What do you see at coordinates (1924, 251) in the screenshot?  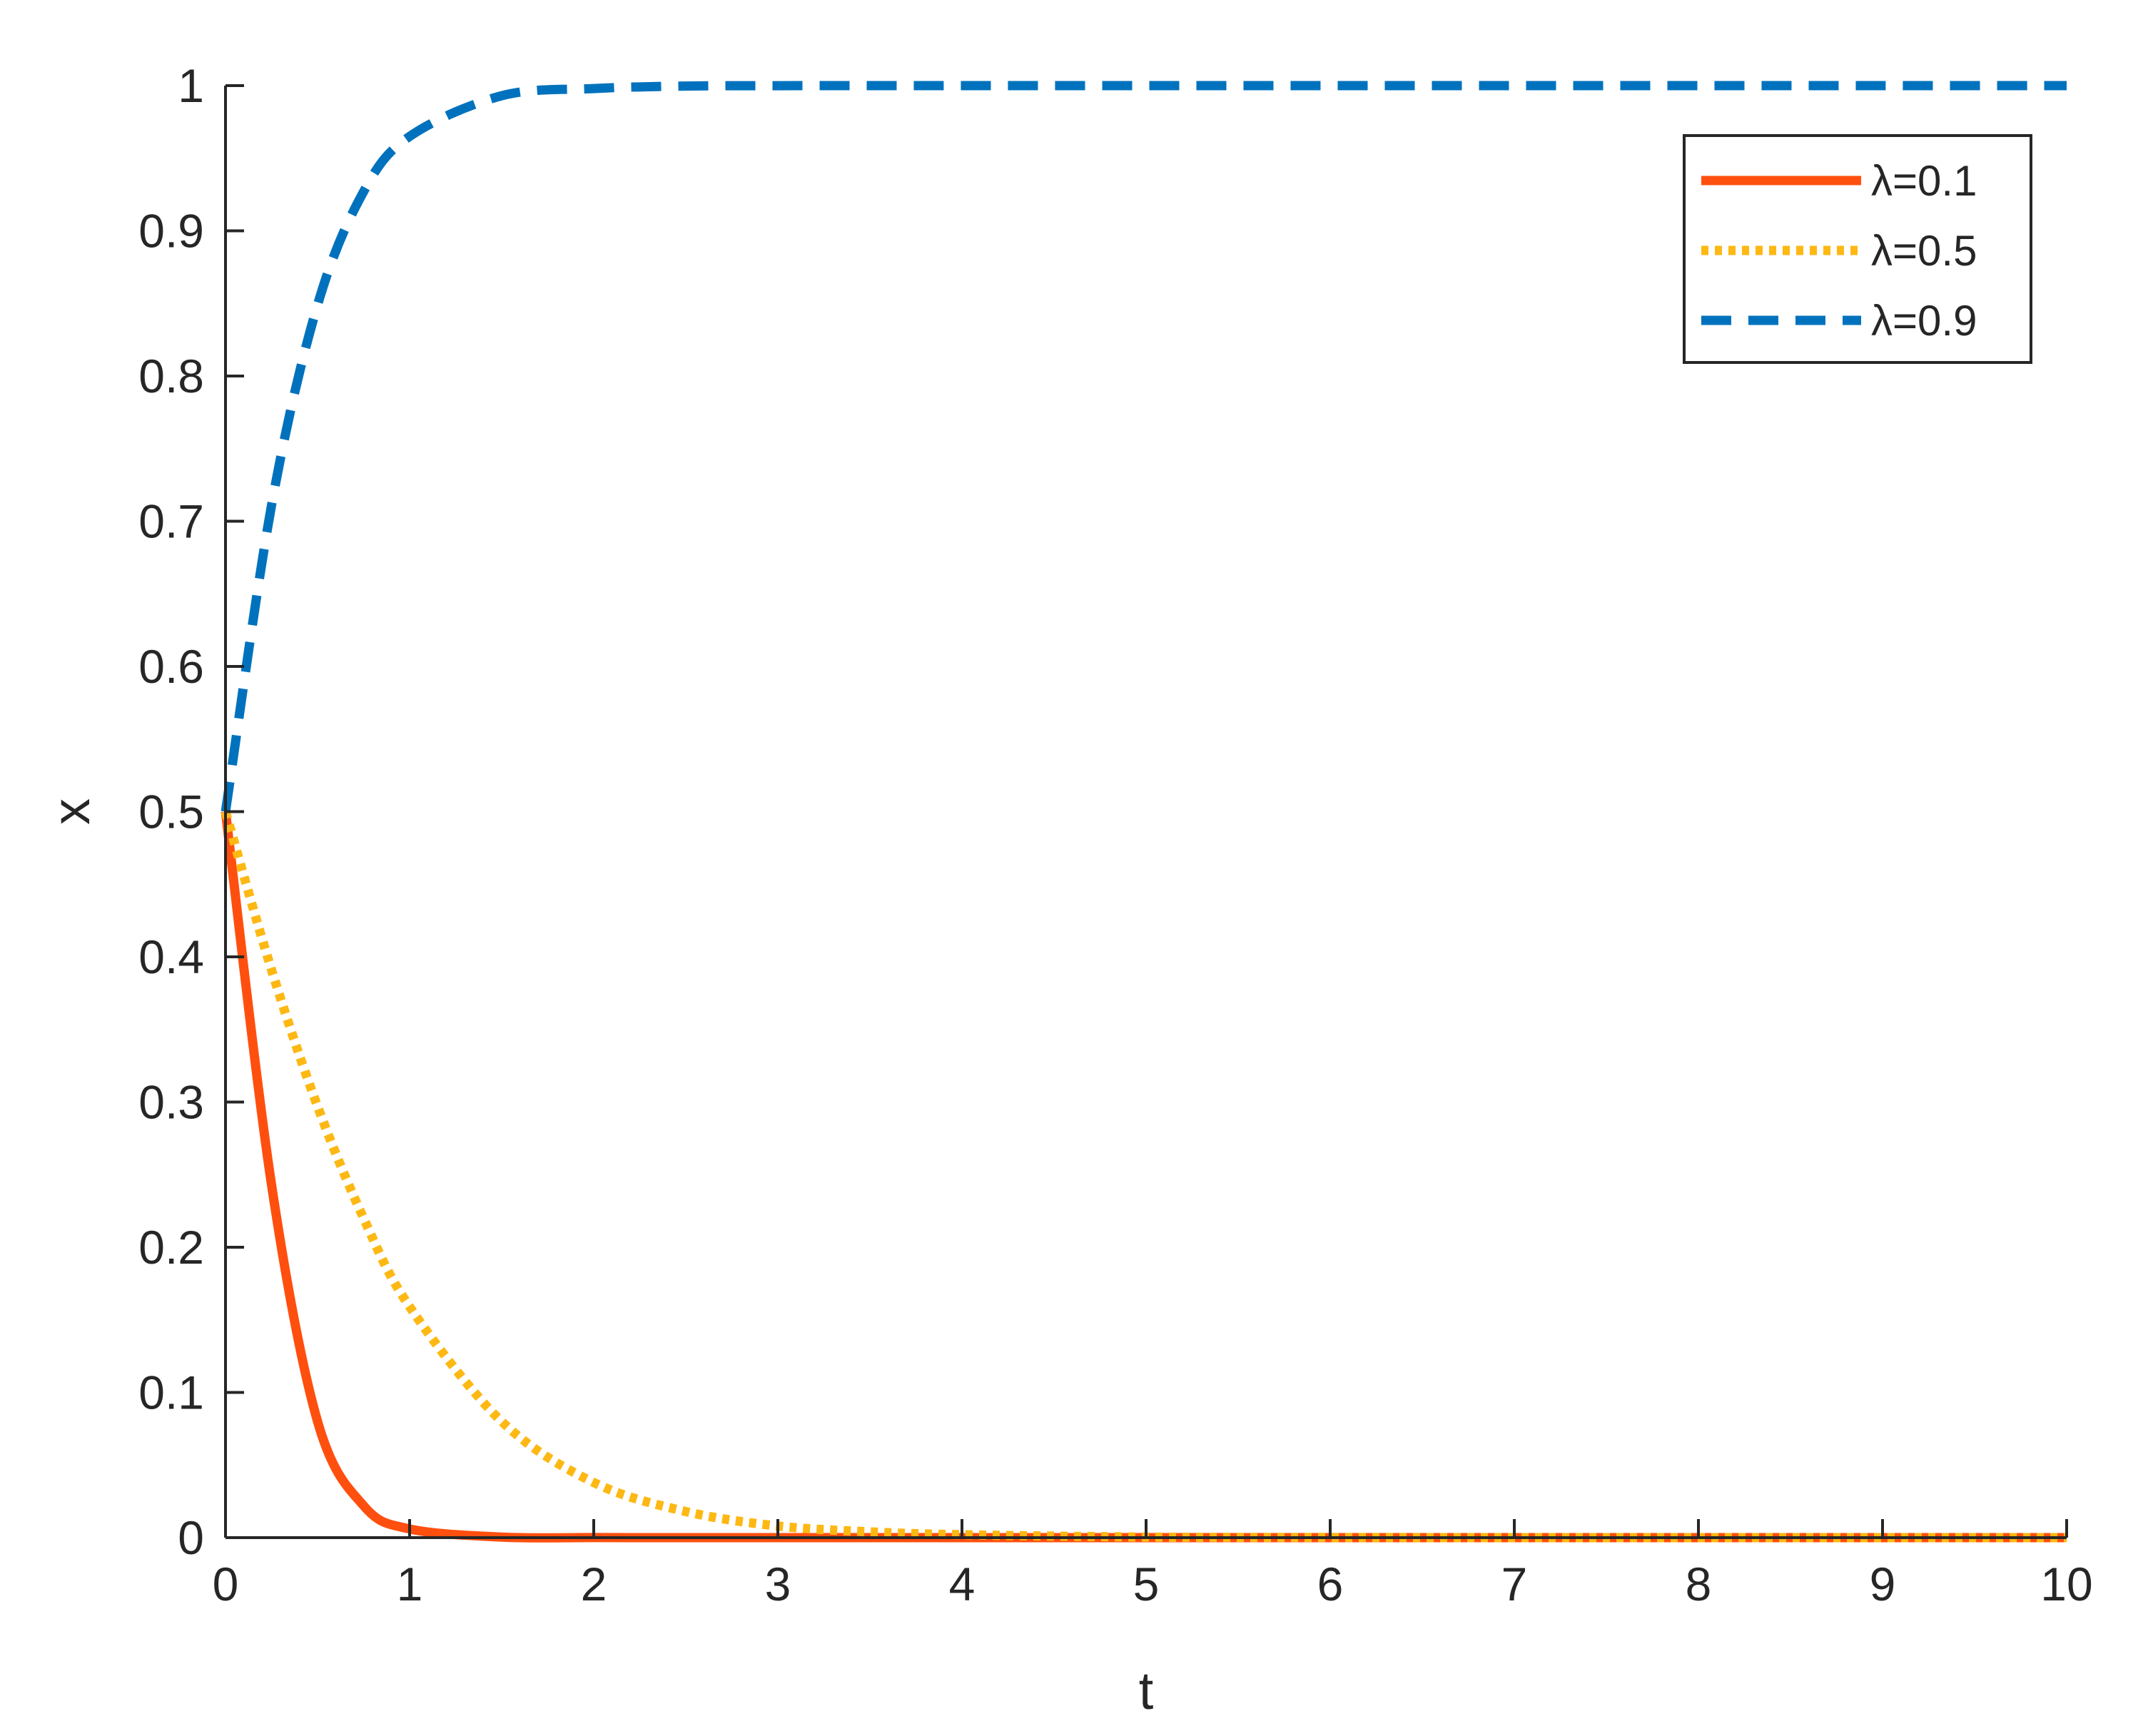 I see `legend-label-2: λ=0.5` at bounding box center [1924, 251].